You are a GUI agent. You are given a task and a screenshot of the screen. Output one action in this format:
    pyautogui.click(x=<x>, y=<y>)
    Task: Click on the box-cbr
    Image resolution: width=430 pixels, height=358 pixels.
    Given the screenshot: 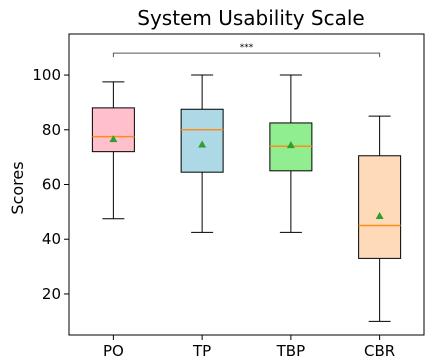 What is the action you would take?
    pyautogui.click(x=380, y=218)
    